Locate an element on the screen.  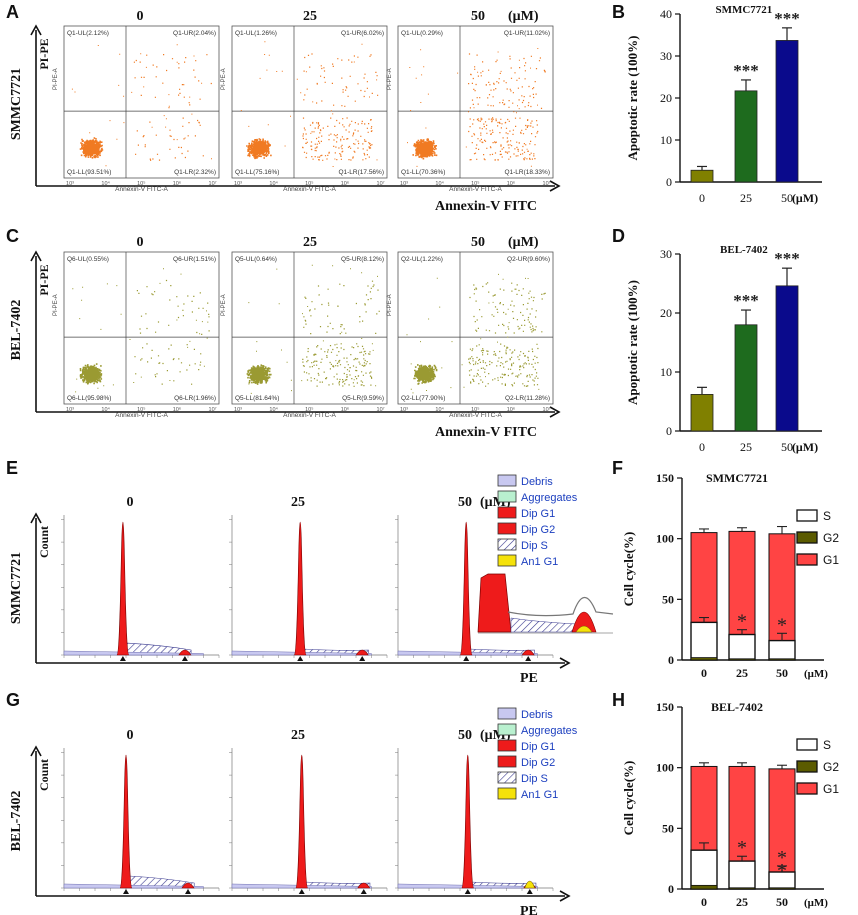
quadrant-ul-label: Q1-UL(2.12%) is located at coordinates (88, 33).